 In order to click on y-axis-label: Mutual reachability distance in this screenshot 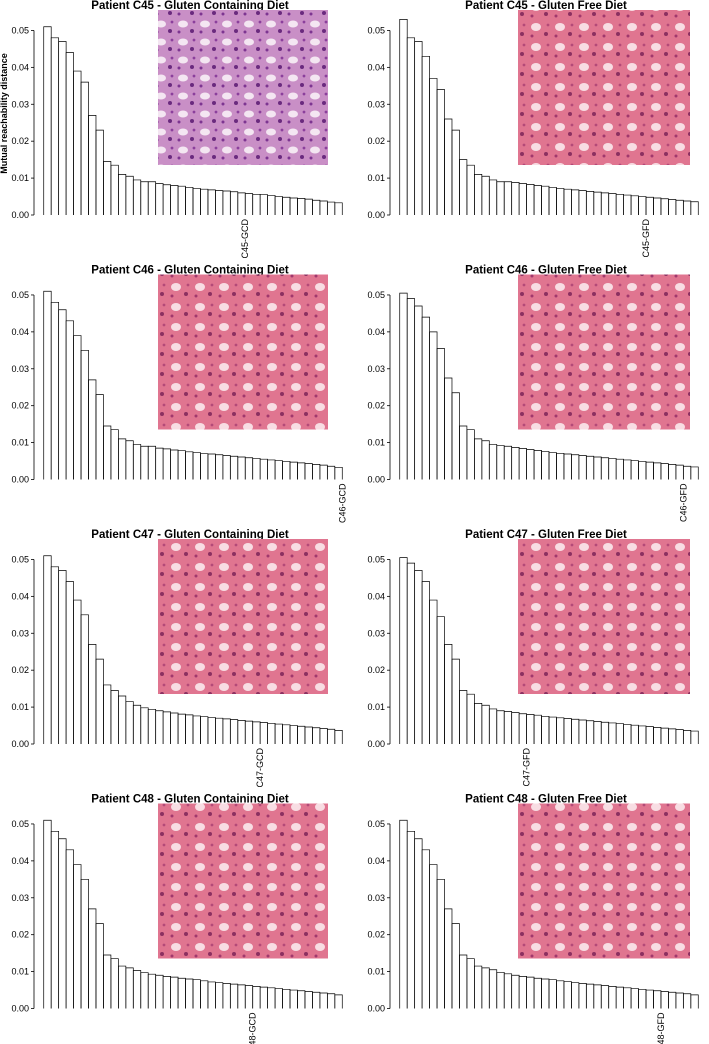, I will do `click(4, 113)`.